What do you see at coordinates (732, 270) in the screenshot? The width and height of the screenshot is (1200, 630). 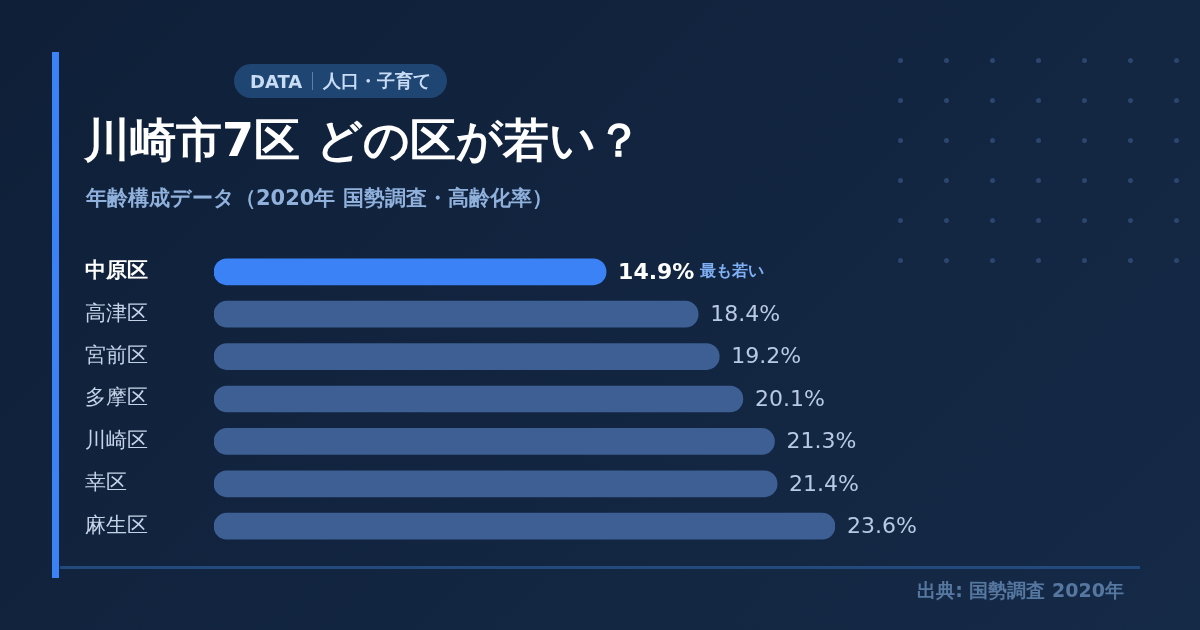 I see `annotation: 最も若い` at bounding box center [732, 270].